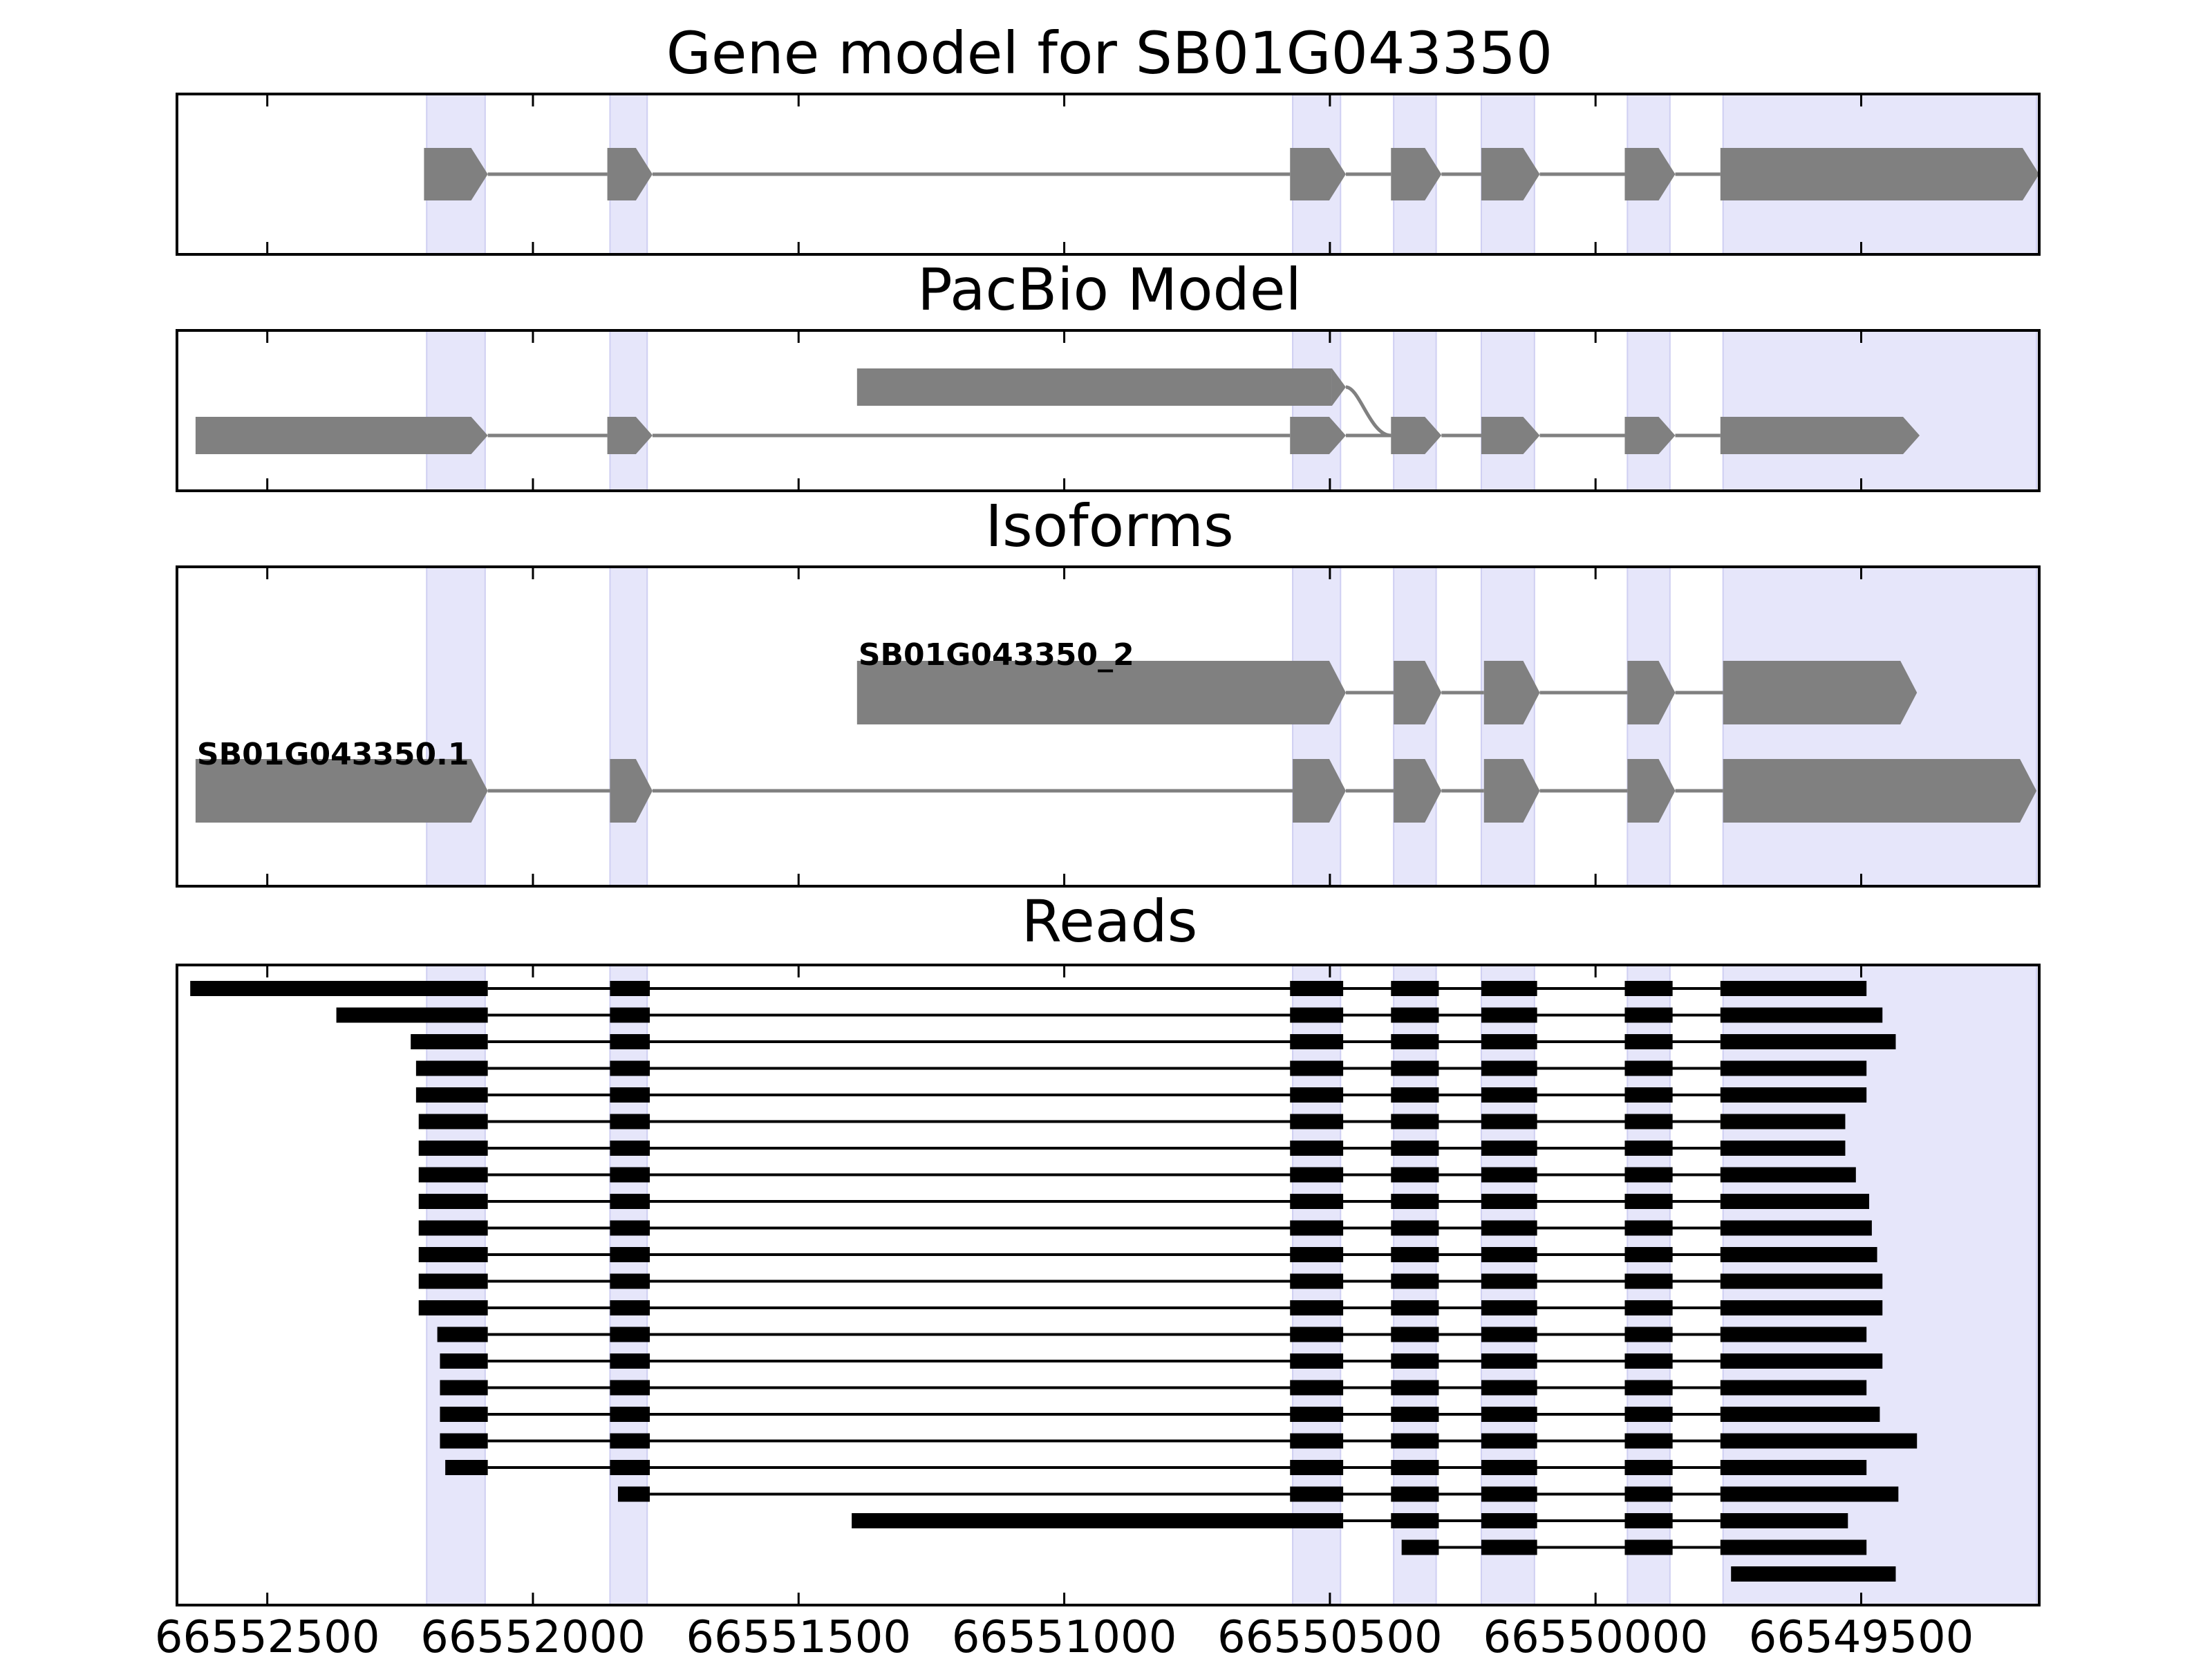 The height and width of the screenshot is (1659, 2212). I want to click on pacbio-top-exon-tip, so click(1338, 387).